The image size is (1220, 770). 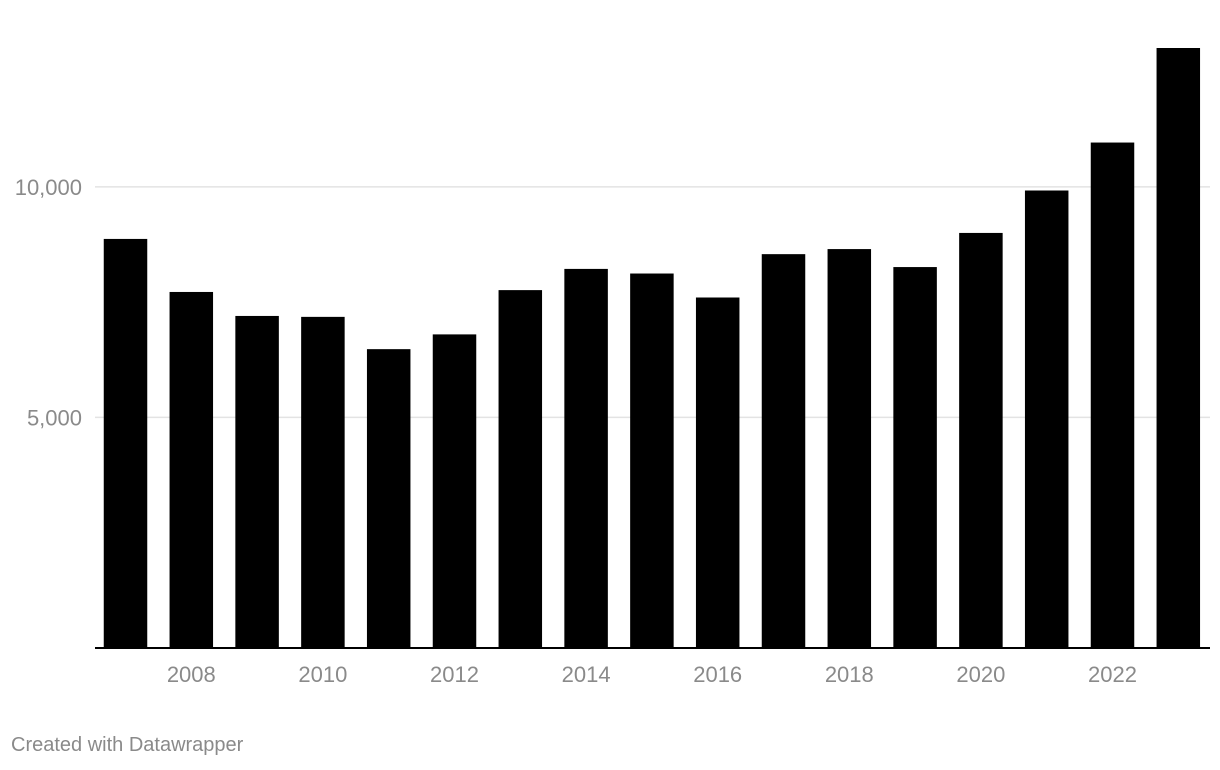 I want to click on x-axis-labels: 2008 2010 2012 2014 2016 2018 2020 2022, so click(x=652, y=674).